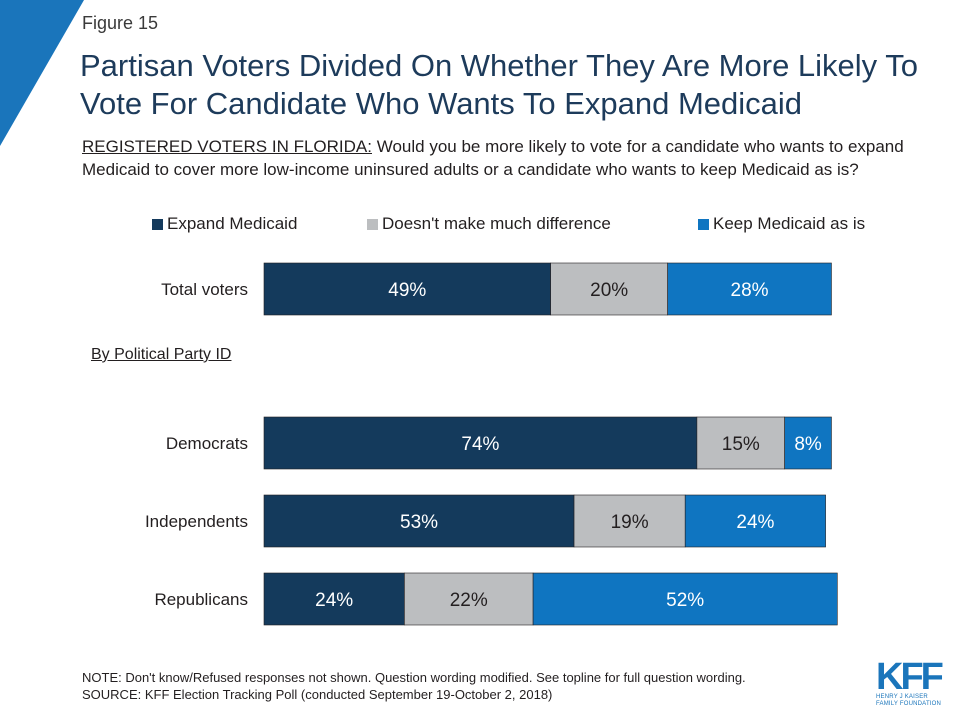 The image size is (960, 720). Describe the element at coordinates (227, 146) in the screenshot. I see `subtitle-lead: REGISTERED VOTERS IN FLORIDA:` at that location.